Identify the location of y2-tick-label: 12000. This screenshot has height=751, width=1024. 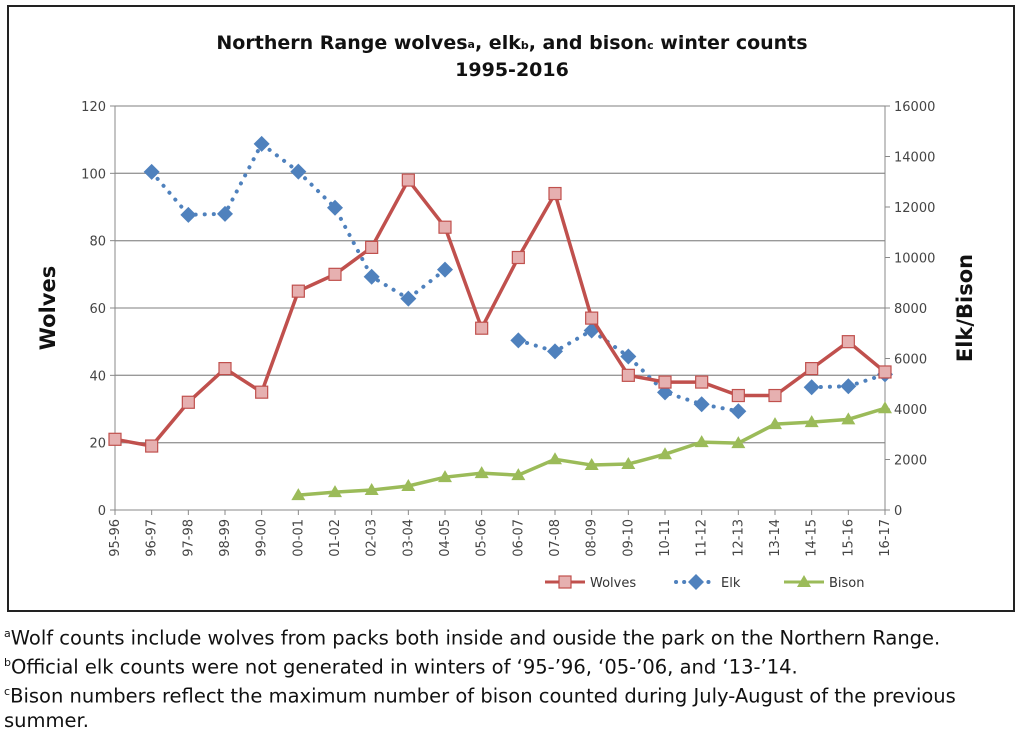
(914, 208).